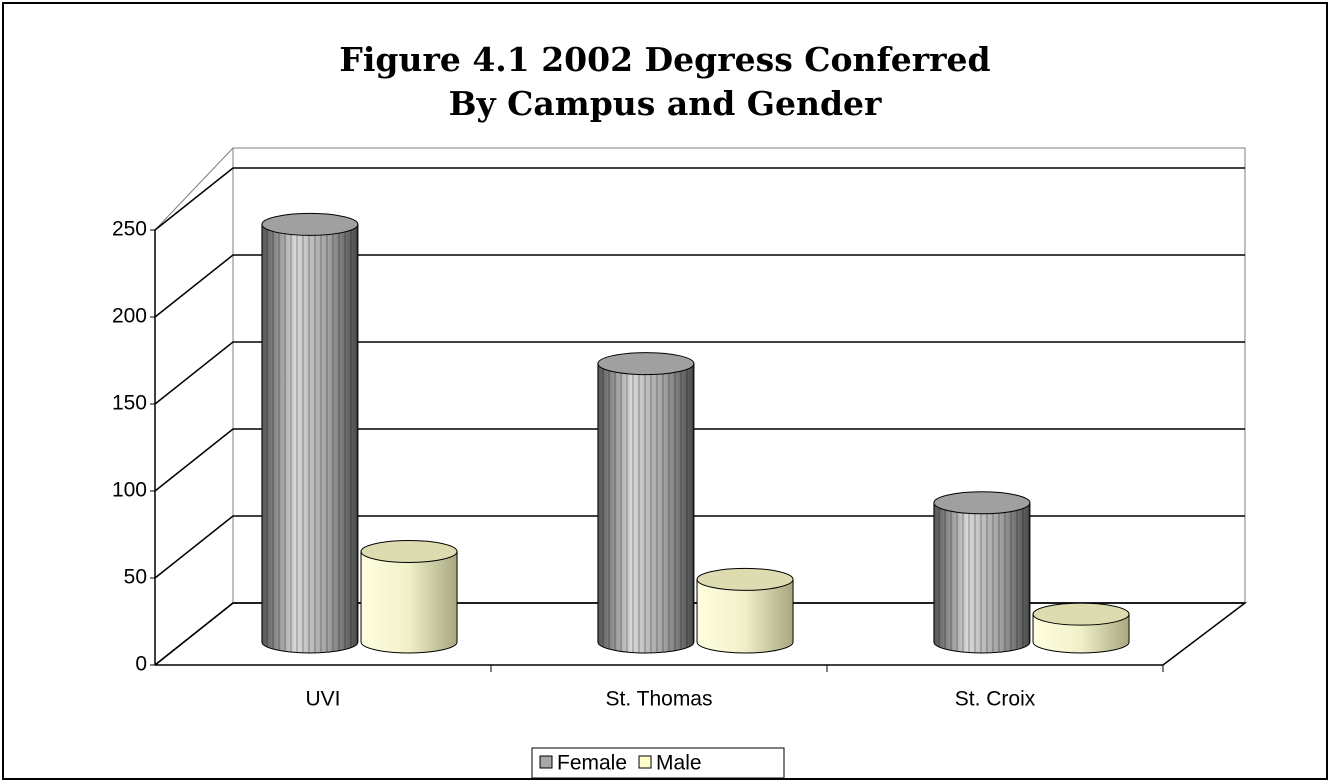 The width and height of the screenshot is (1330, 782). What do you see at coordinates (665, 103) in the screenshot?
I see `chart-title: By Campus and Gender` at bounding box center [665, 103].